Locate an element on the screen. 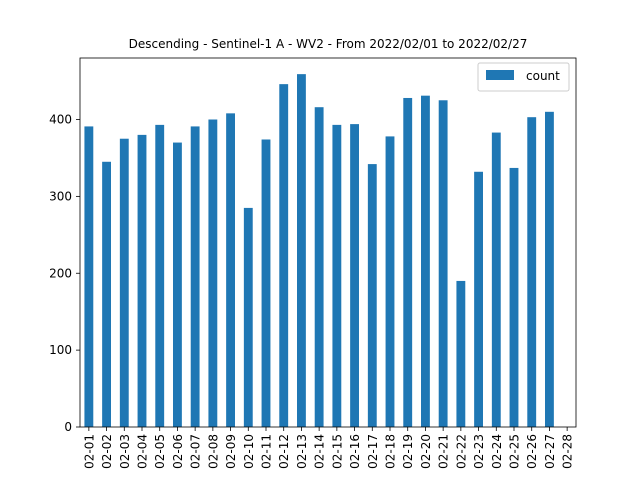  y-tick-label: 400 is located at coordinates (60, 120).